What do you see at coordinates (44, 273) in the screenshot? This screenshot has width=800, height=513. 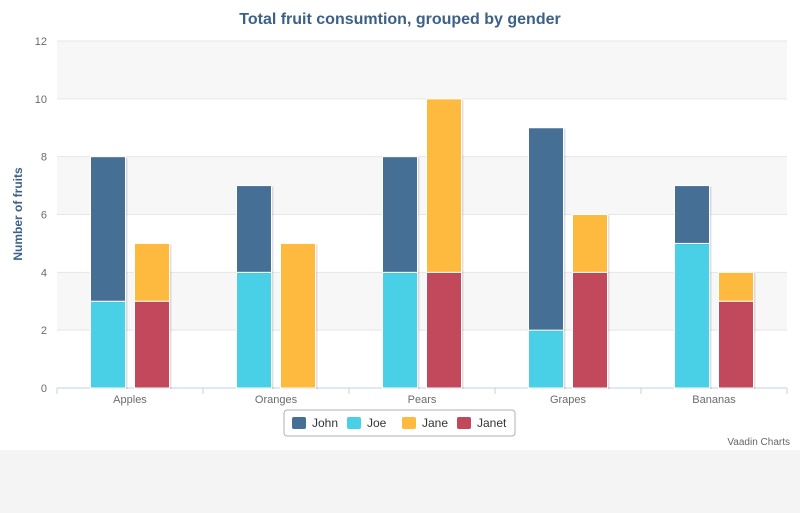 I see `y-tick-label: 4` at bounding box center [44, 273].